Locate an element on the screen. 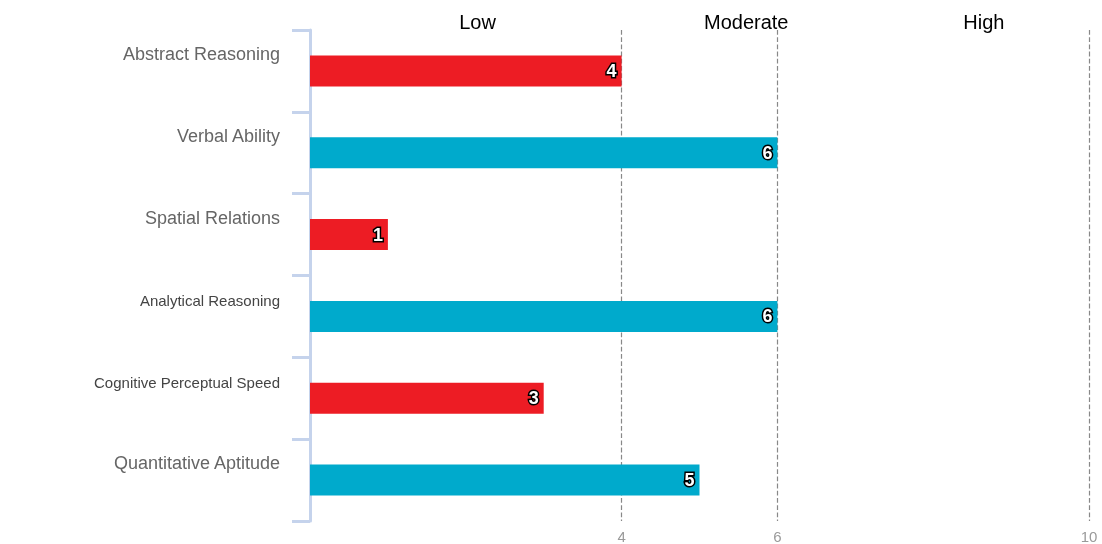 This screenshot has width=1102, height=544. y-tick-label: Spatial Relations is located at coordinates (212, 217).